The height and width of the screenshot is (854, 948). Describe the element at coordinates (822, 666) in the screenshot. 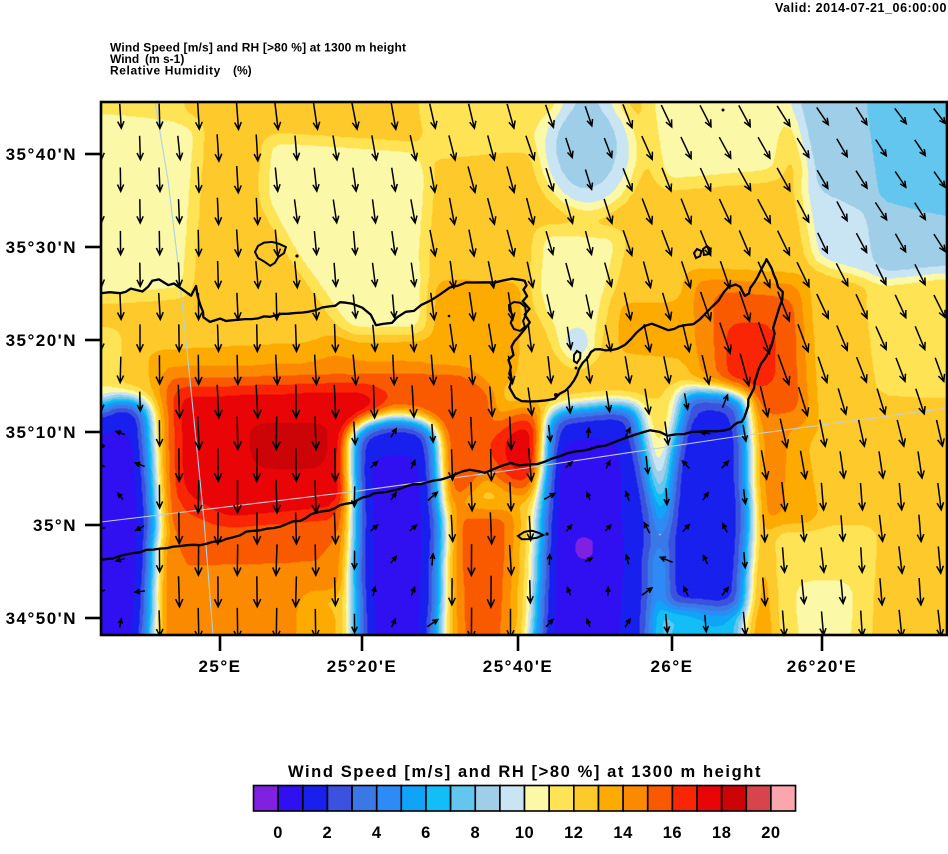

I see `svg-text: 26°20'E` at that location.